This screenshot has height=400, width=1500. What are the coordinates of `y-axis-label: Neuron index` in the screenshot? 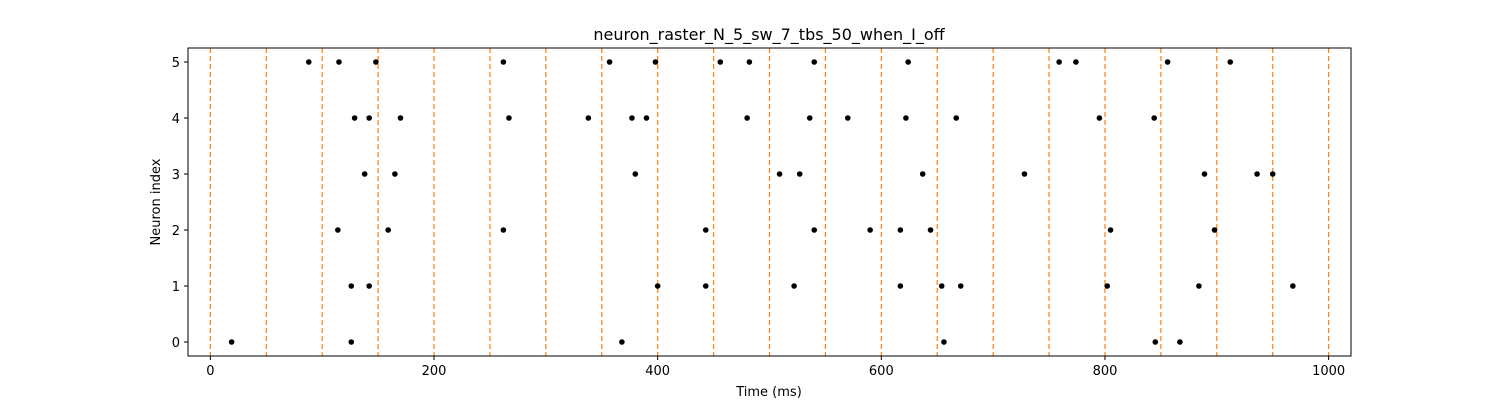 It's located at (156, 201).